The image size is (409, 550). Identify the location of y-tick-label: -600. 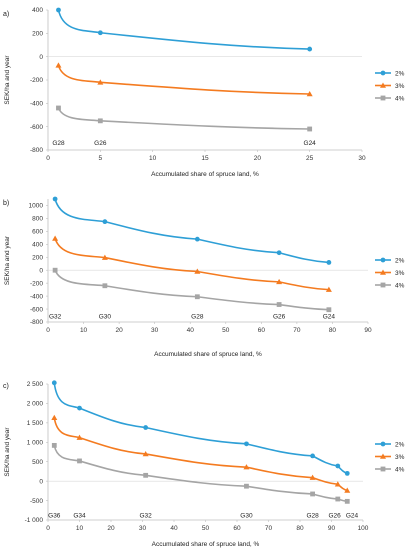
(36, 309).